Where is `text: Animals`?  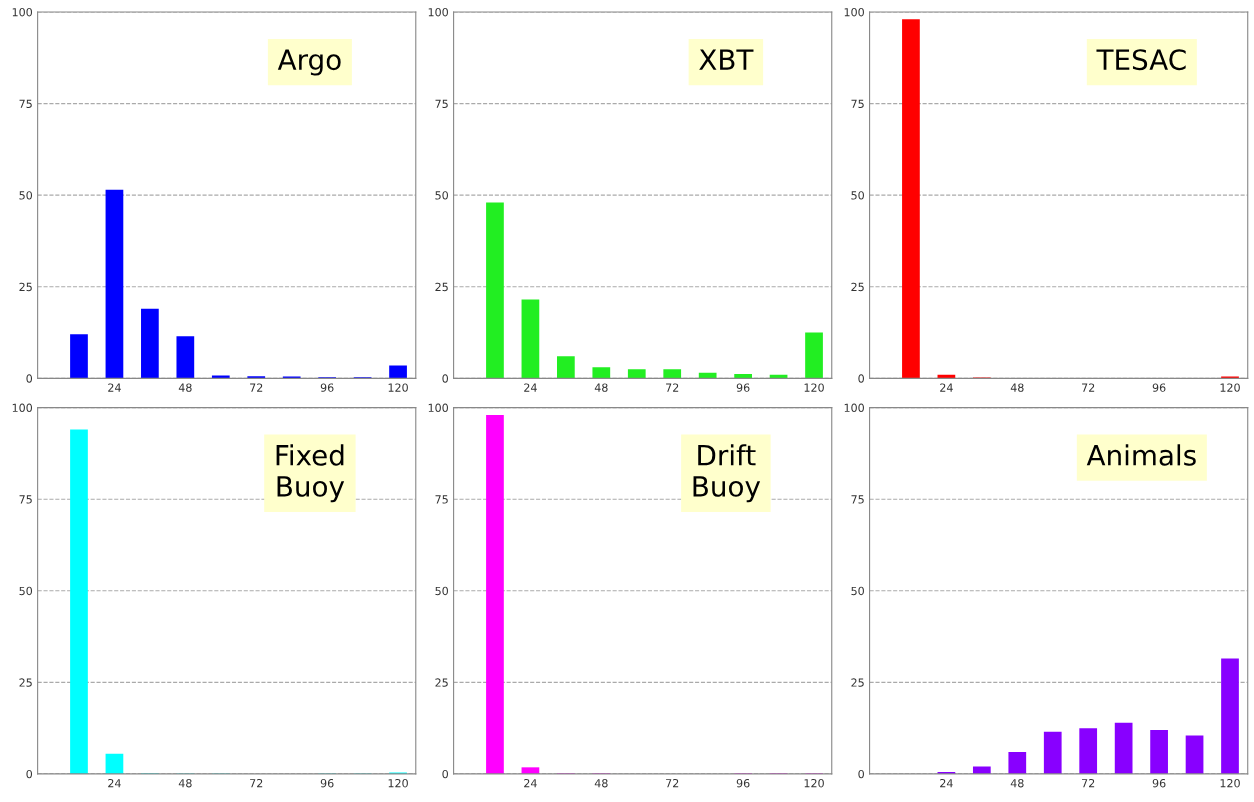
text: Animals is located at coordinates (1141, 455).